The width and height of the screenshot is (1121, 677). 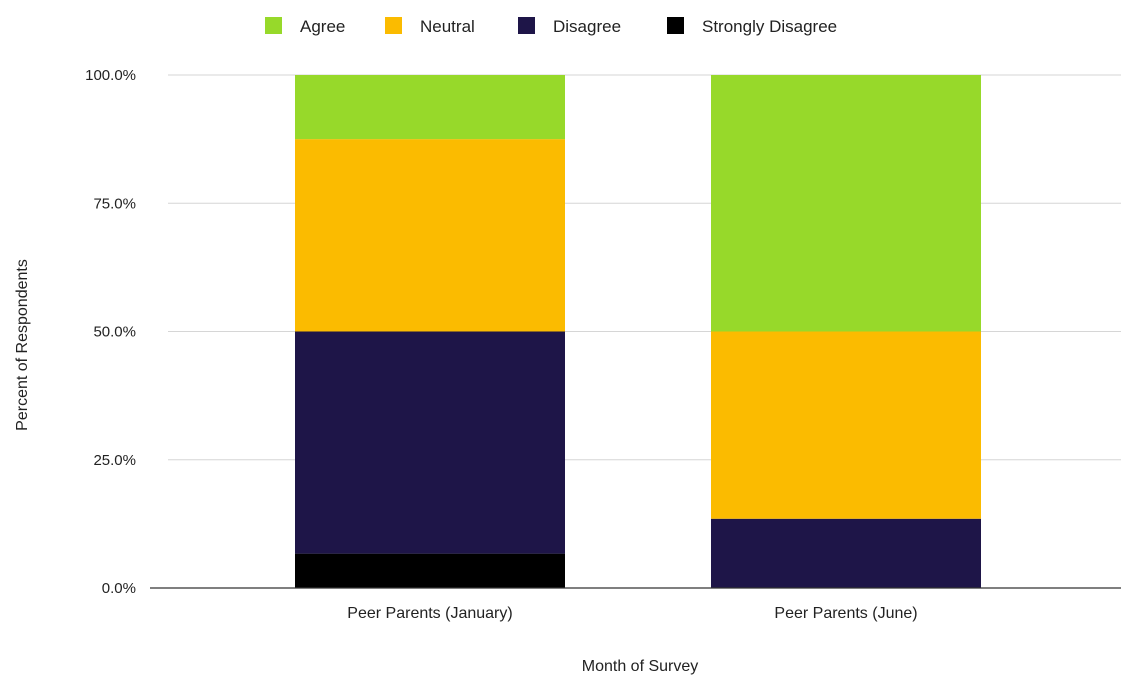 I want to click on legend-item-agree: Agree, so click(x=305, y=26).